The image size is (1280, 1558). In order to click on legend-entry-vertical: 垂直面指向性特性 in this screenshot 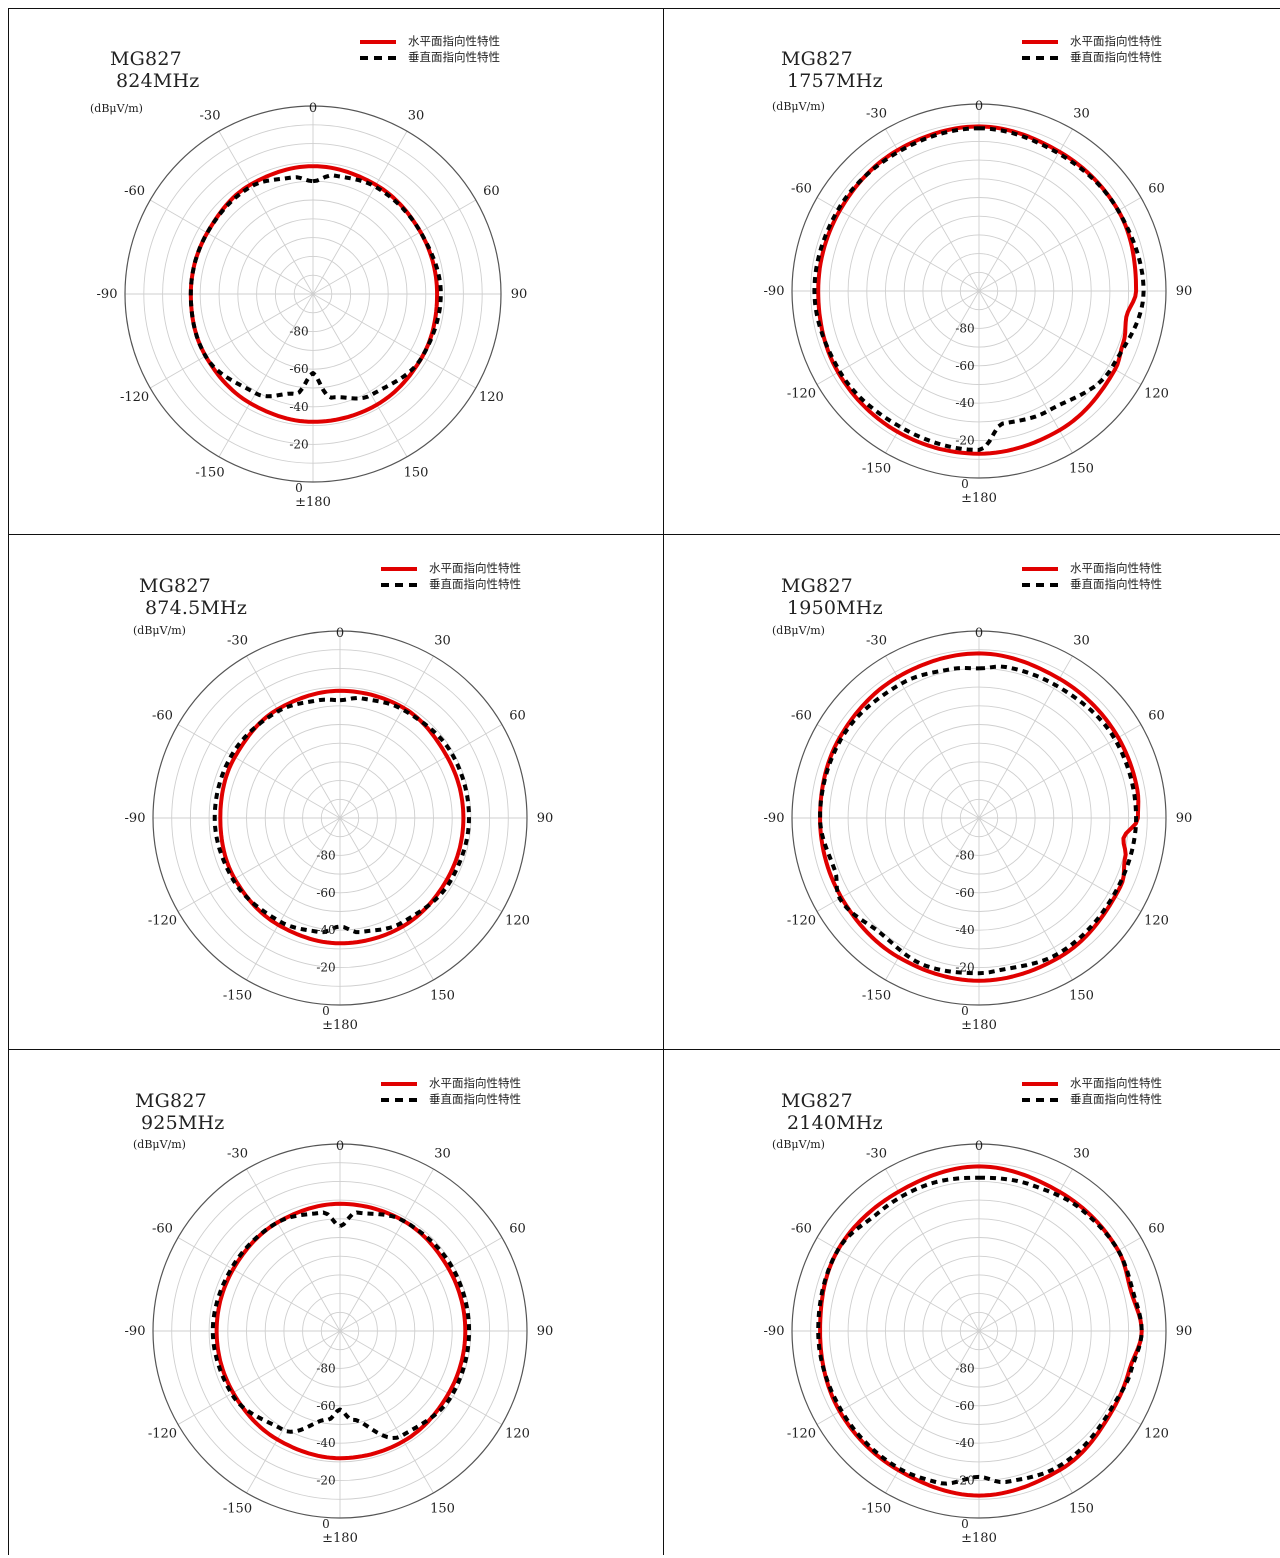, I will do `click(1092, 584)`.